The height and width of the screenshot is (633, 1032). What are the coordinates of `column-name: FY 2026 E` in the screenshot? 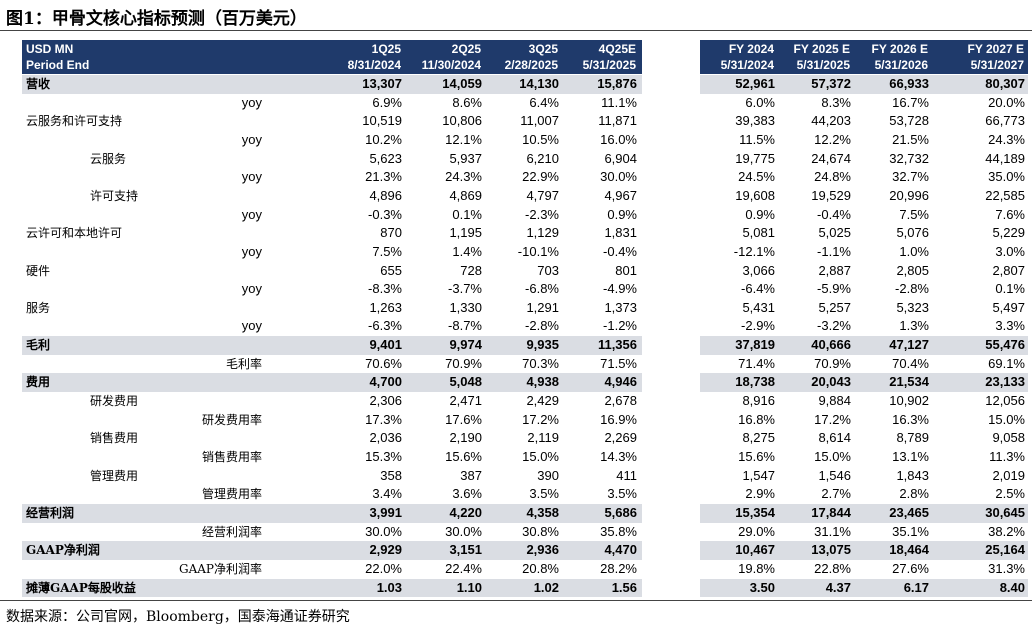 It's located at (899, 49).